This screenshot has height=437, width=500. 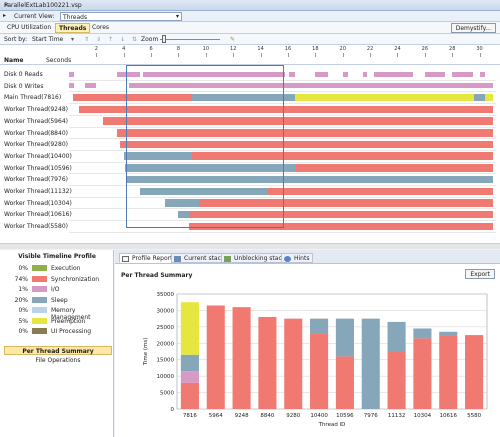 What do you see at coordinates (480, 274) in the screenshot?
I see `export-button: Export` at bounding box center [480, 274].